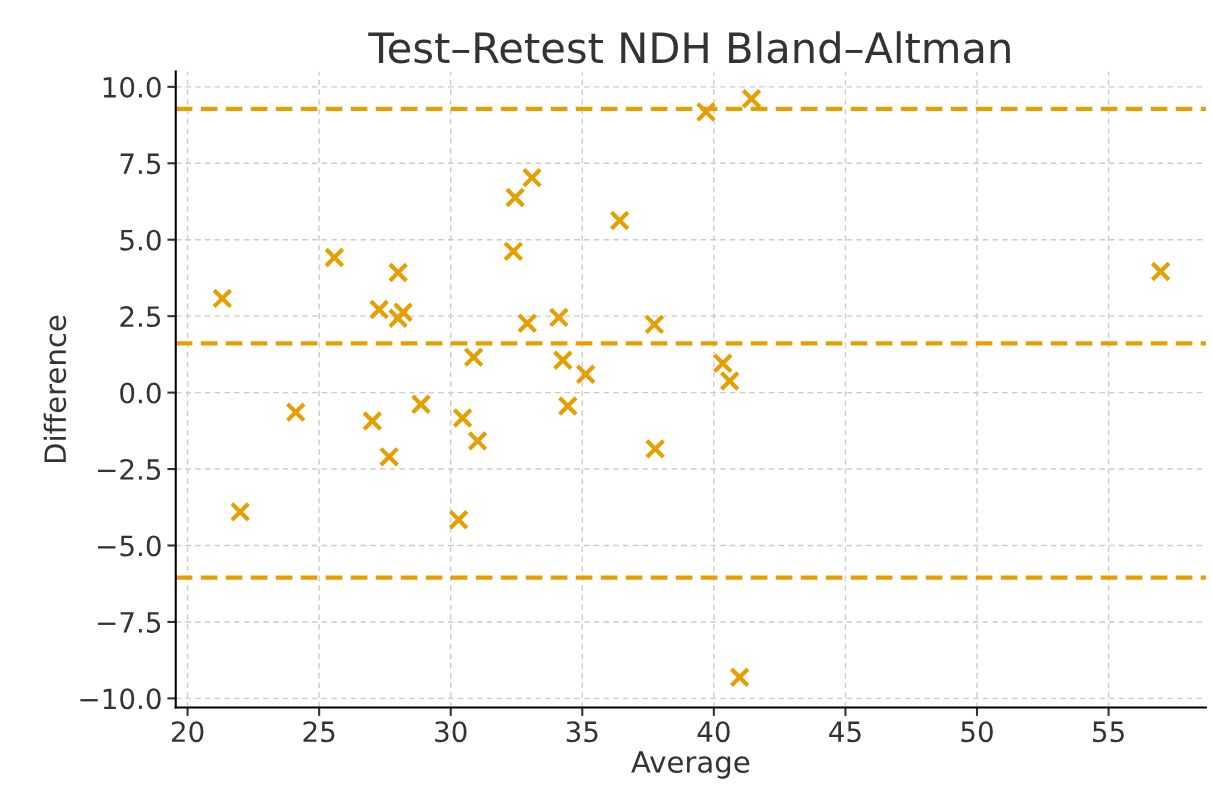  Describe the element at coordinates (140, 393) in the screenshot. I see `y-tick-label: 0.0` at that location.